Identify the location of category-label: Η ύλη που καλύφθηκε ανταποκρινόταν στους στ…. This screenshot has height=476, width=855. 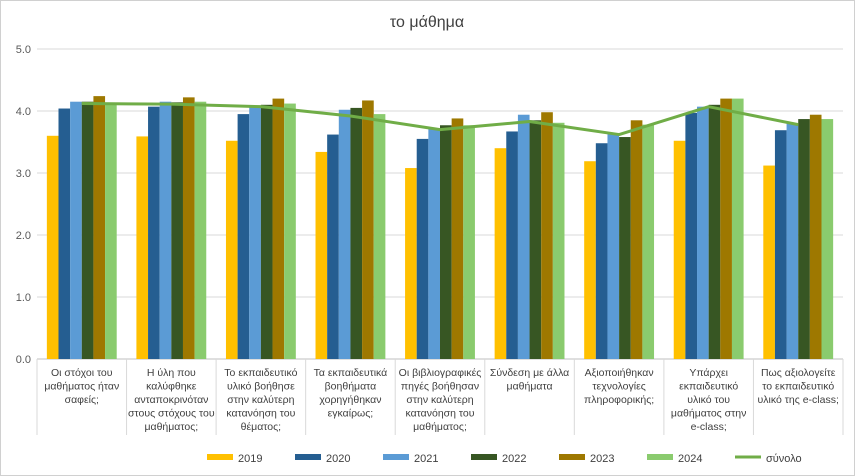
(171, 400).